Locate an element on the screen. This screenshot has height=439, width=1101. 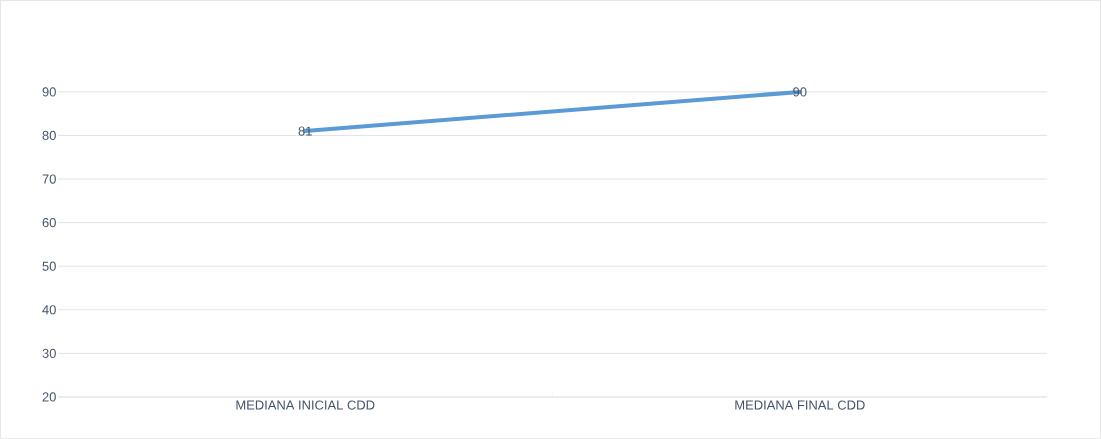
y-tick-label: 90 is located at coordinates (49, 92).